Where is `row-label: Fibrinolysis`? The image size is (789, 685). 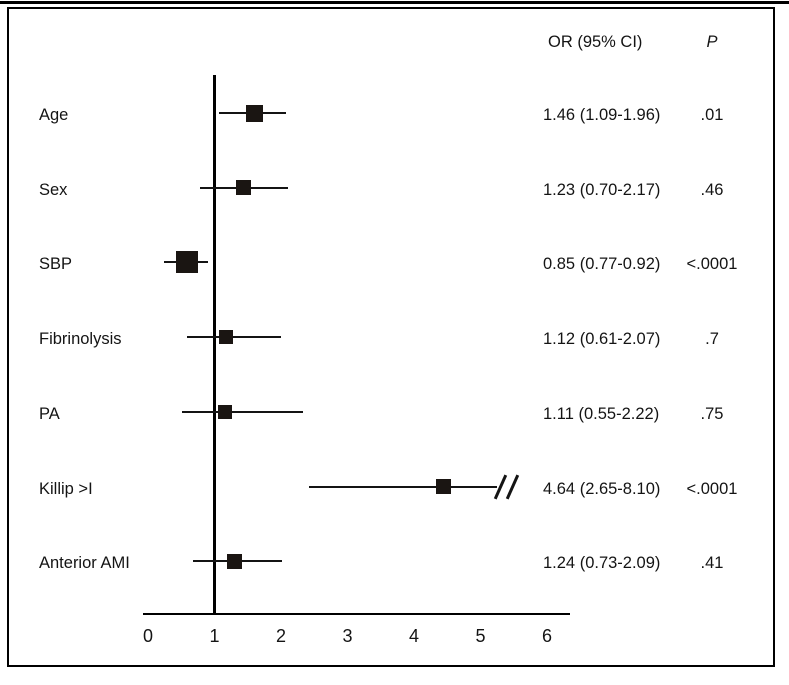
row-label: Fibrinolysis is located at coordinates (80, 339).